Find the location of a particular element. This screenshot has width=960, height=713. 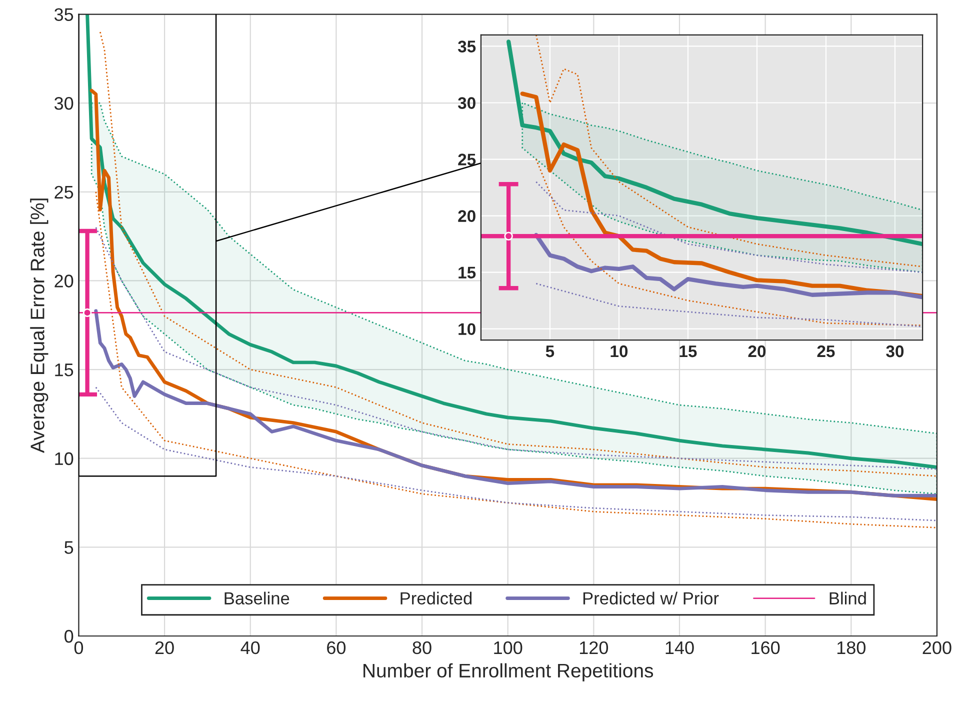

legend-label: Predicted w/ Prior is located at coordinates (651, 598).